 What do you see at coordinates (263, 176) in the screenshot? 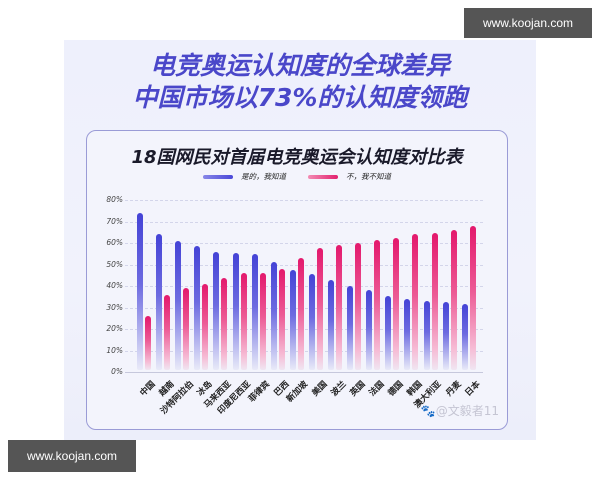
I see `legend-label-yes: 是的，我知道` at bounding box center [263, 176].